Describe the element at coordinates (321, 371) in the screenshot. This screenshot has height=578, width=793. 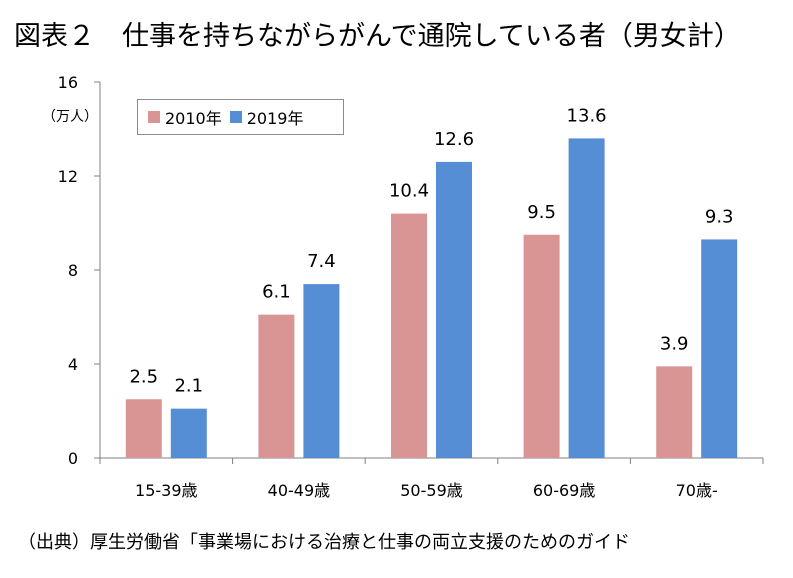
I see `bar-2019年-40-49歳` at that location.